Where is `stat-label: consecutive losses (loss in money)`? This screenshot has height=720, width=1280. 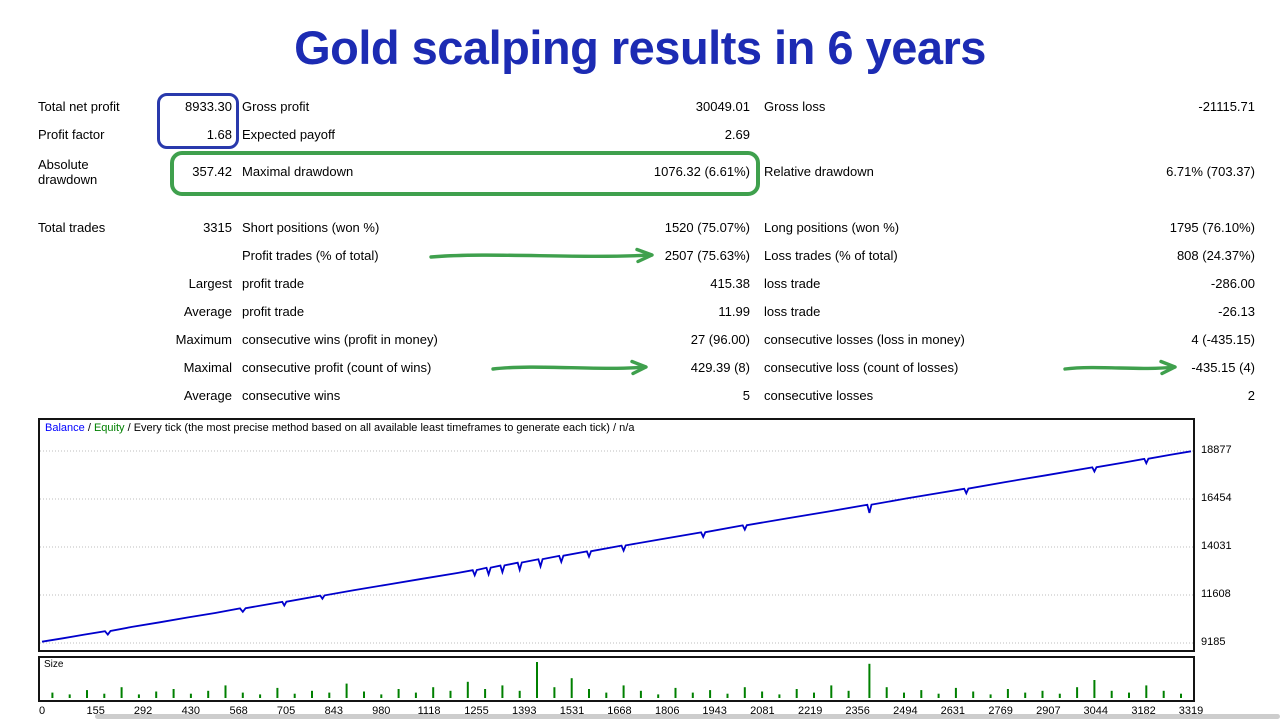 stat-label: consecutive losses (loss in money) is located at coordinates (864, 339).